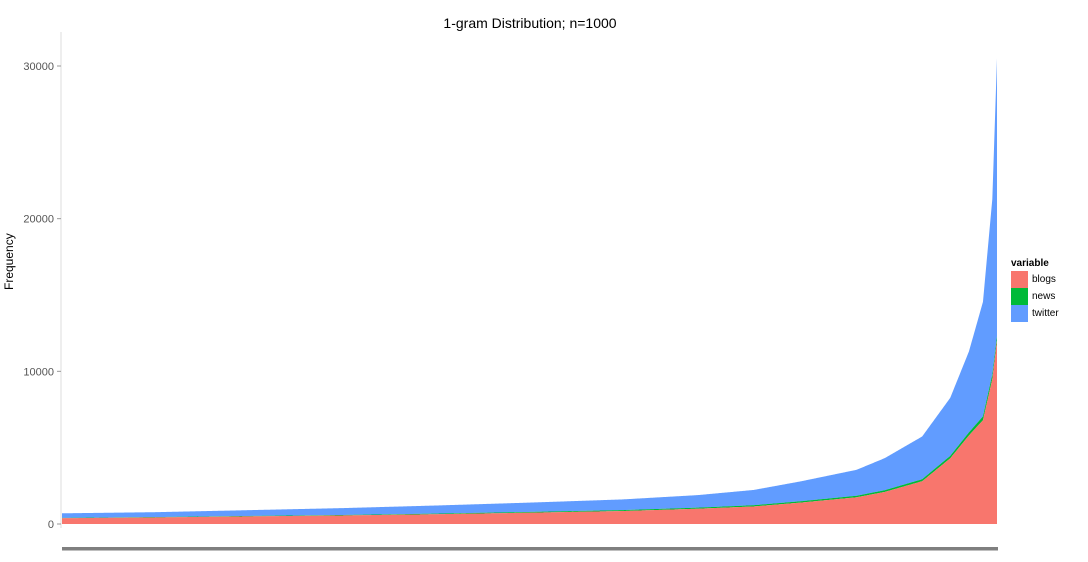 The height and width of the screenshot is (562, 1088). Describe the element at coordinates (530, 549) in the screenshot. I see `x-axis-bar` at that location.